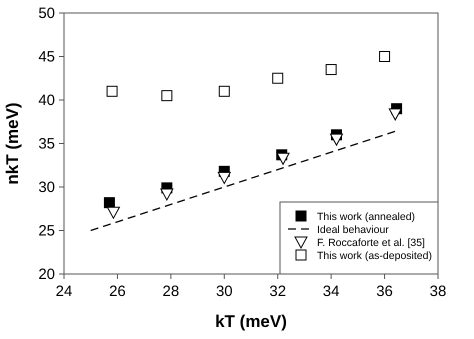 This screenshot has height=339, width=474. I want to click on legend-label: This work (annealed), so click(366, 217).